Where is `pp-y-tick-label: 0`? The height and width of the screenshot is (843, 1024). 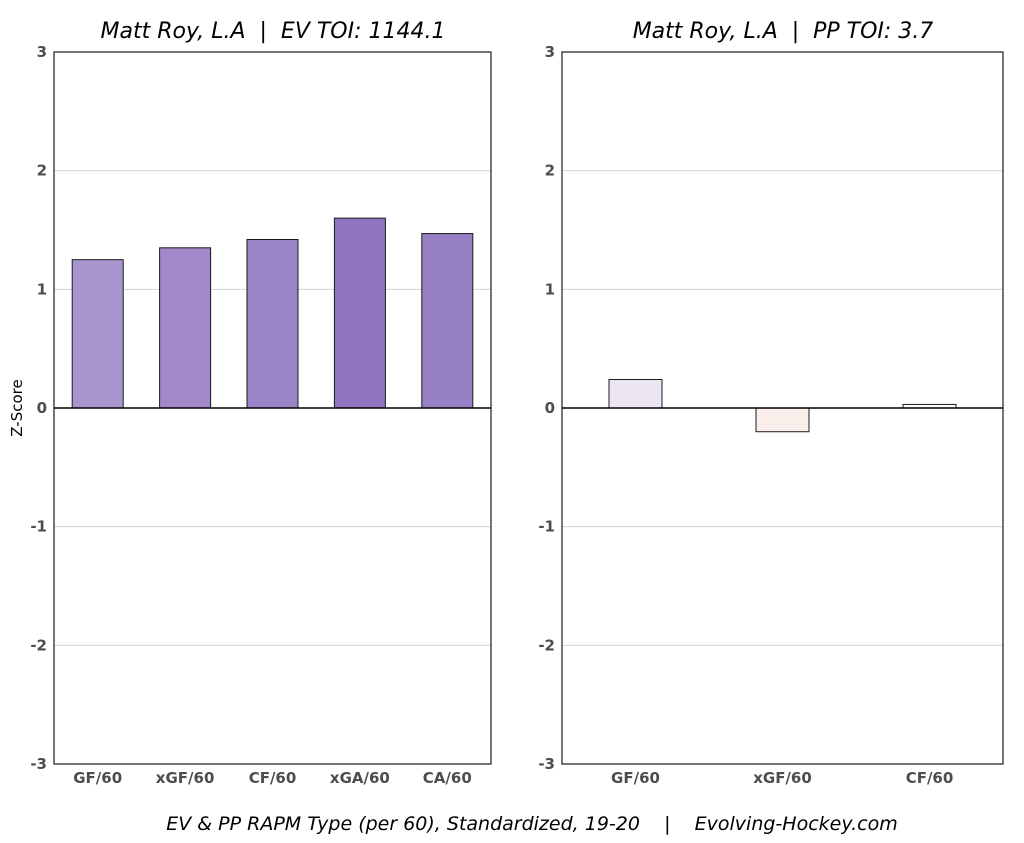 pp-y-tick-label: 0 is located at coordinates (550, 408).